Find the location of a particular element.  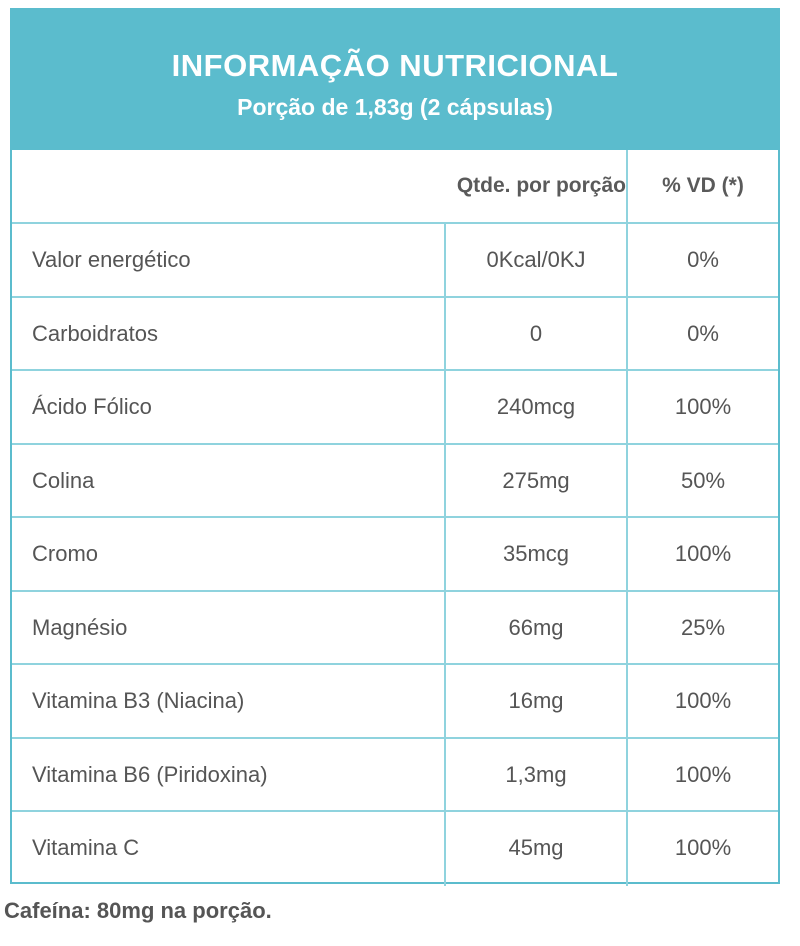

nutrient-name: Vitamina B6 (Piridoxina) is located at coordinates (150, 774).